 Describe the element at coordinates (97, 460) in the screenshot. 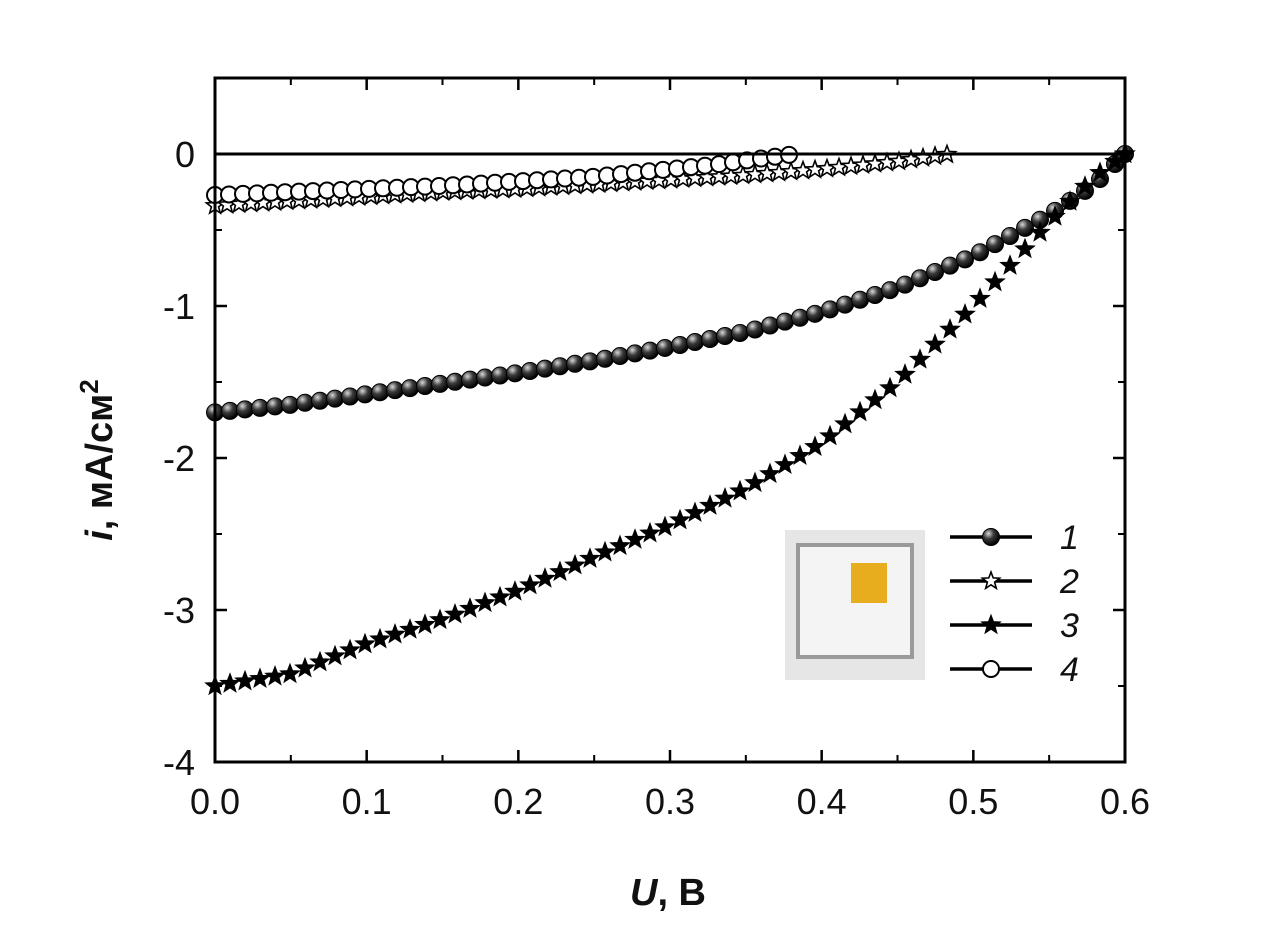

I see `y-axis-title: i, мА/см2` at that location.